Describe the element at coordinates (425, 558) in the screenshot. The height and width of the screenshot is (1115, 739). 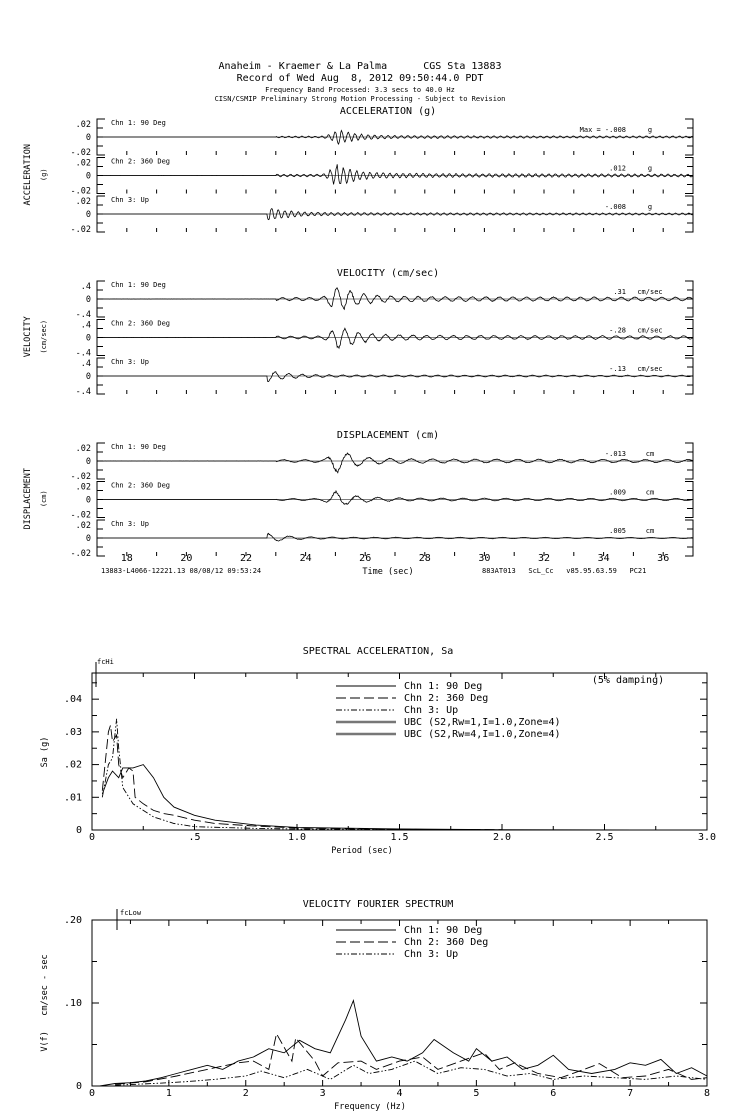
I see `time-tick-label: 28` at that location.